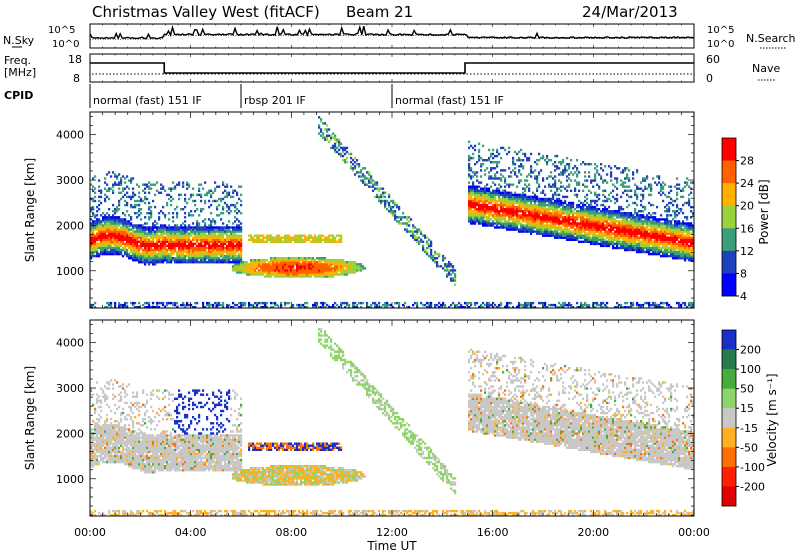  Describe the element at coordinates (392, 37) in the screenshot. I see `noise-search-line` at that location.